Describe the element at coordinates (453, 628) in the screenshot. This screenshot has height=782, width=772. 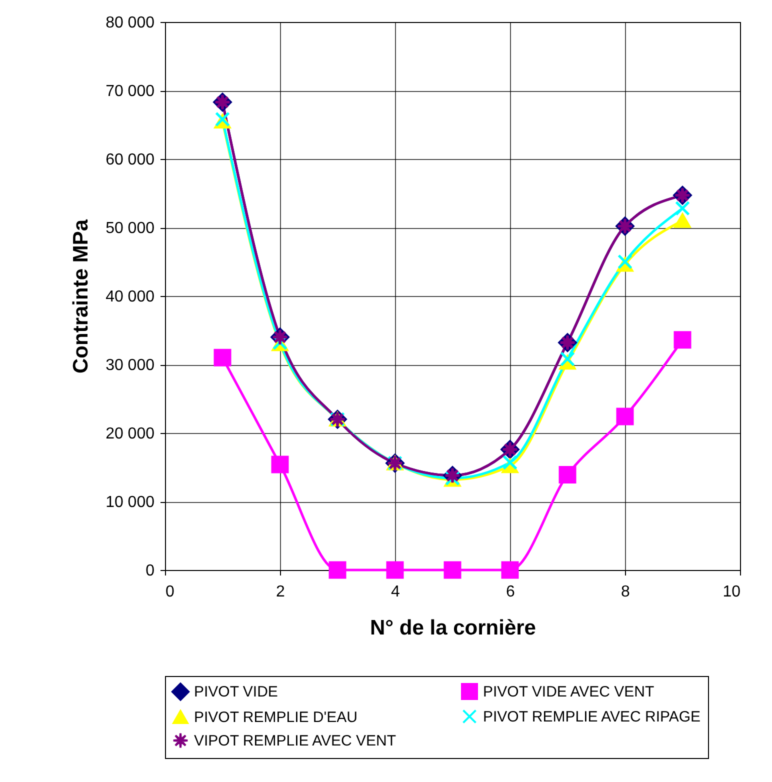
I see `x-axis-title: N° de la cornière` at that location.